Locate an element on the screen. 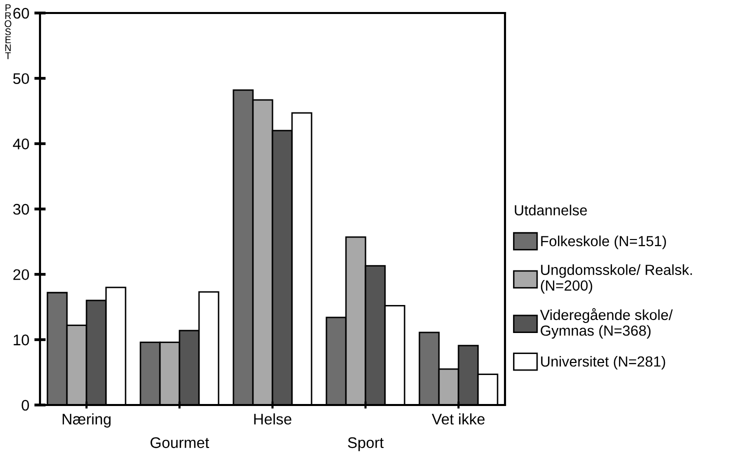  x-tick-label: Sport is located at coordinates (366, 444).